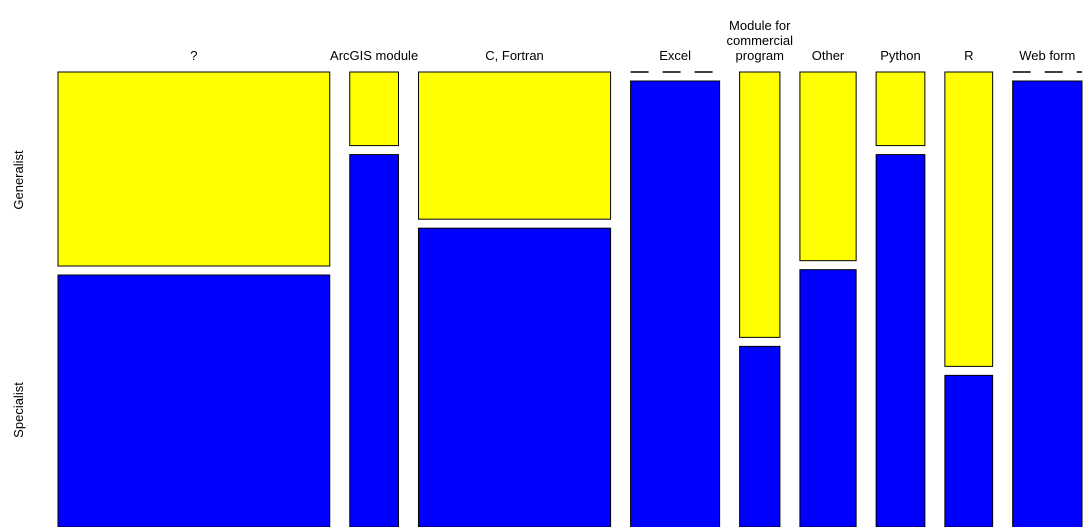 Image resolution: width=1088 pixels, height=527 pixels. What do you see at coordinates (969, 450) in the screenshot?
I see `tile-specialist-r` at bounding box center [969, 450].